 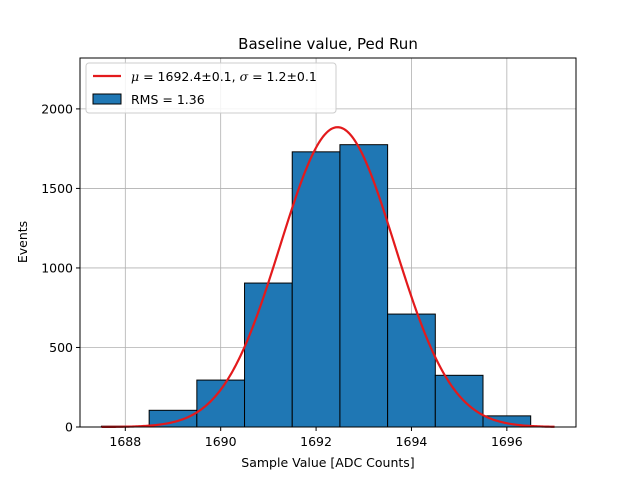 I want to click on x-tick-label: 1688, so click(x=125, y=441).